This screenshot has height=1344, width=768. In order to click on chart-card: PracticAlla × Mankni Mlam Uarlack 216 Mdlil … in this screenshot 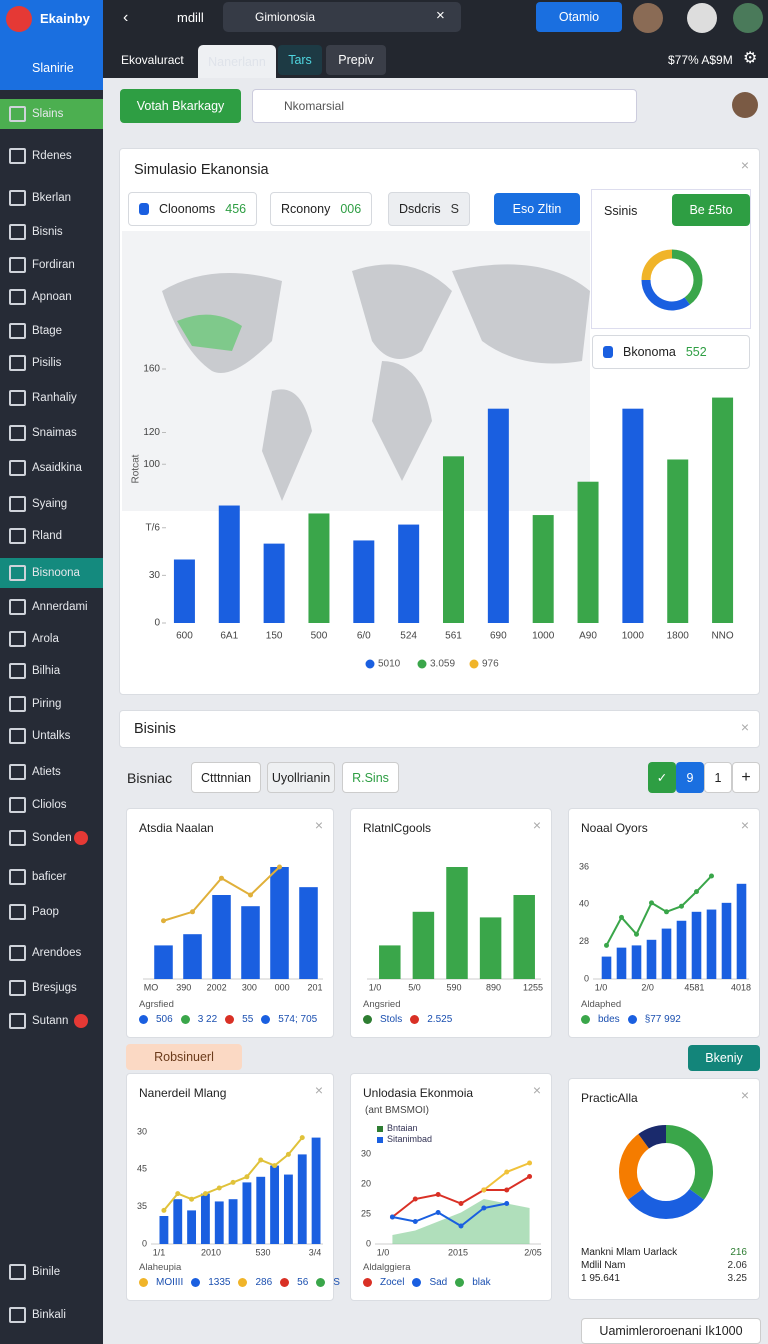, I will do `click(664, 1189)`.